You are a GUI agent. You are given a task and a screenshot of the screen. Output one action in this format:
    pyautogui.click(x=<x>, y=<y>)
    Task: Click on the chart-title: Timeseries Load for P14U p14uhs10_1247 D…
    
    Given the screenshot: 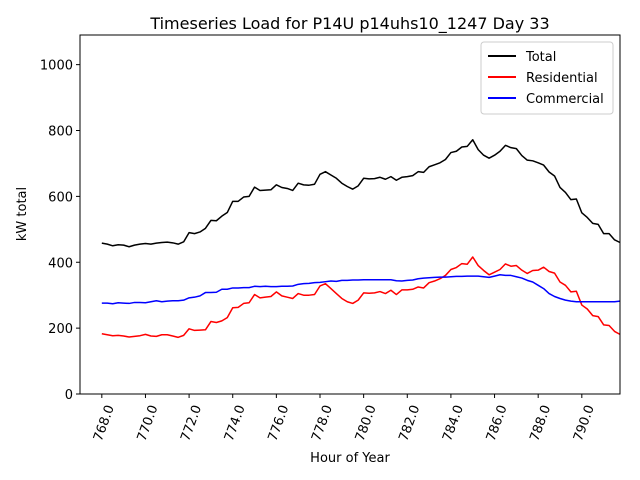 What is the action you would take?
    pyautogui.click(x=349, y=24)
    